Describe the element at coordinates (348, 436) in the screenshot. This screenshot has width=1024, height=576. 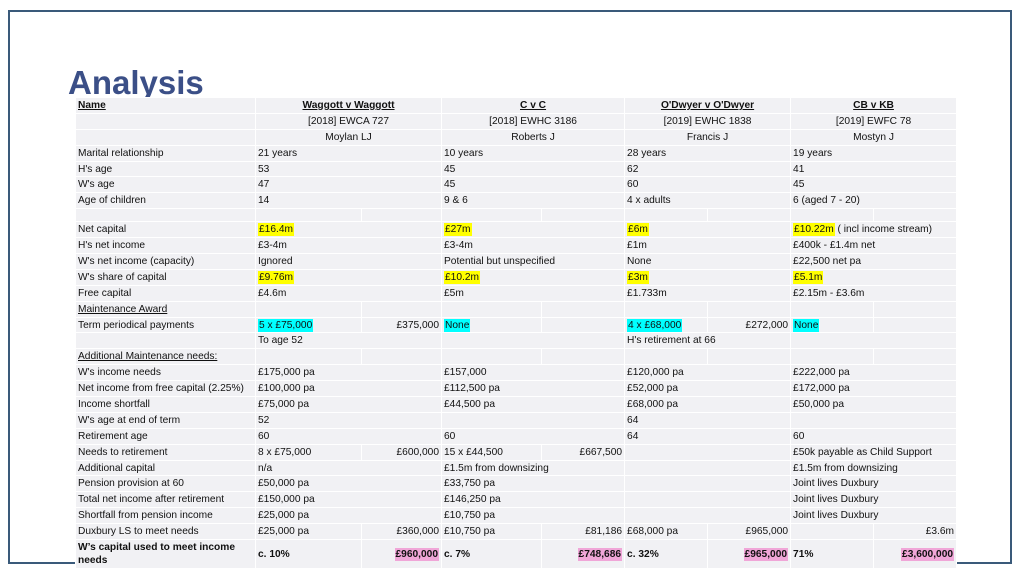
I see `row-value: 60` at that location.